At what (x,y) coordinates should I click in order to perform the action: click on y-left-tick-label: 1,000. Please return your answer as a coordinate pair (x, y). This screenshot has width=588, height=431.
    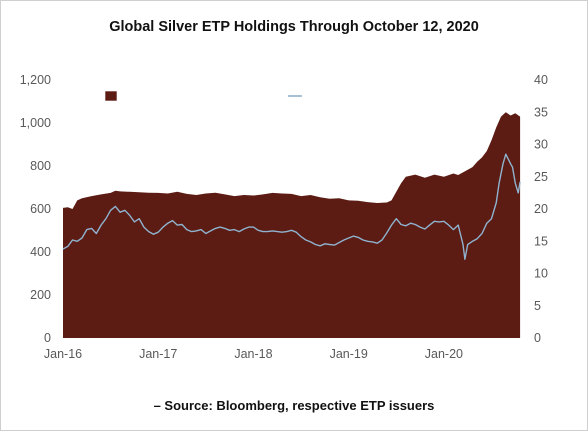
    Looking at the image, I should click on (35, 123).